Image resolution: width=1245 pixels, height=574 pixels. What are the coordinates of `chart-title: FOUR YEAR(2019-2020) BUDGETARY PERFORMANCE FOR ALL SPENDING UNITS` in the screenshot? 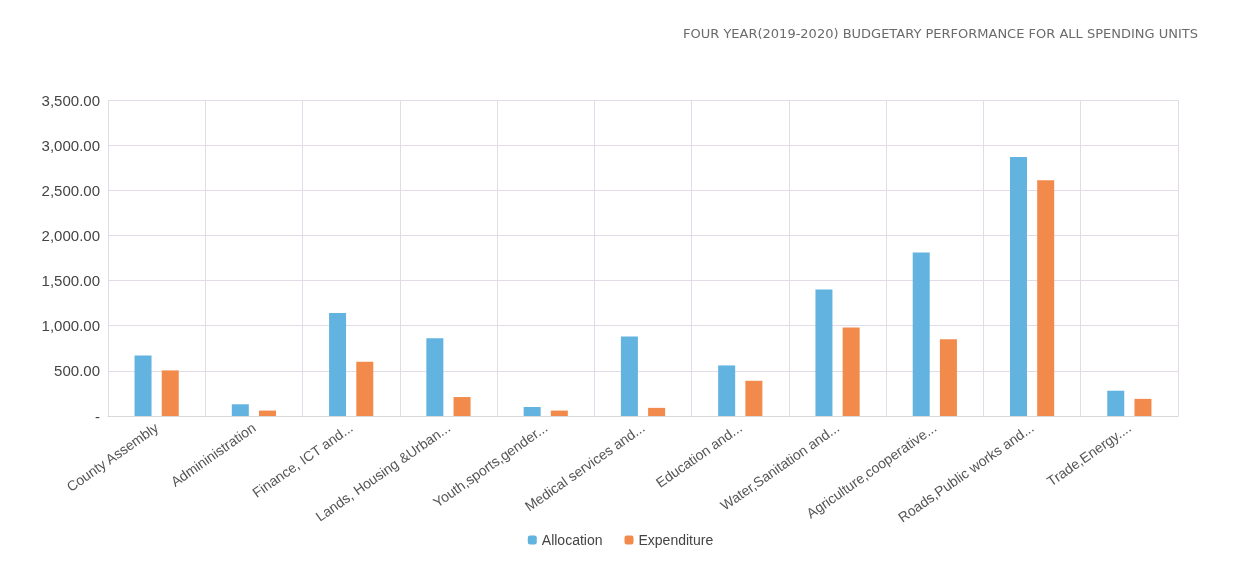 It's located at (941, 33).